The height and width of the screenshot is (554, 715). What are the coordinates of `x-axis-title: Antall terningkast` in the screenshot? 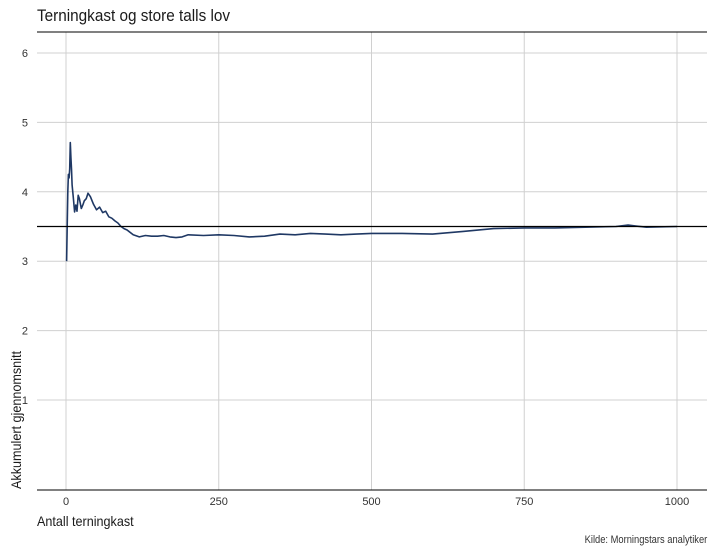 It's located at (85, 521).